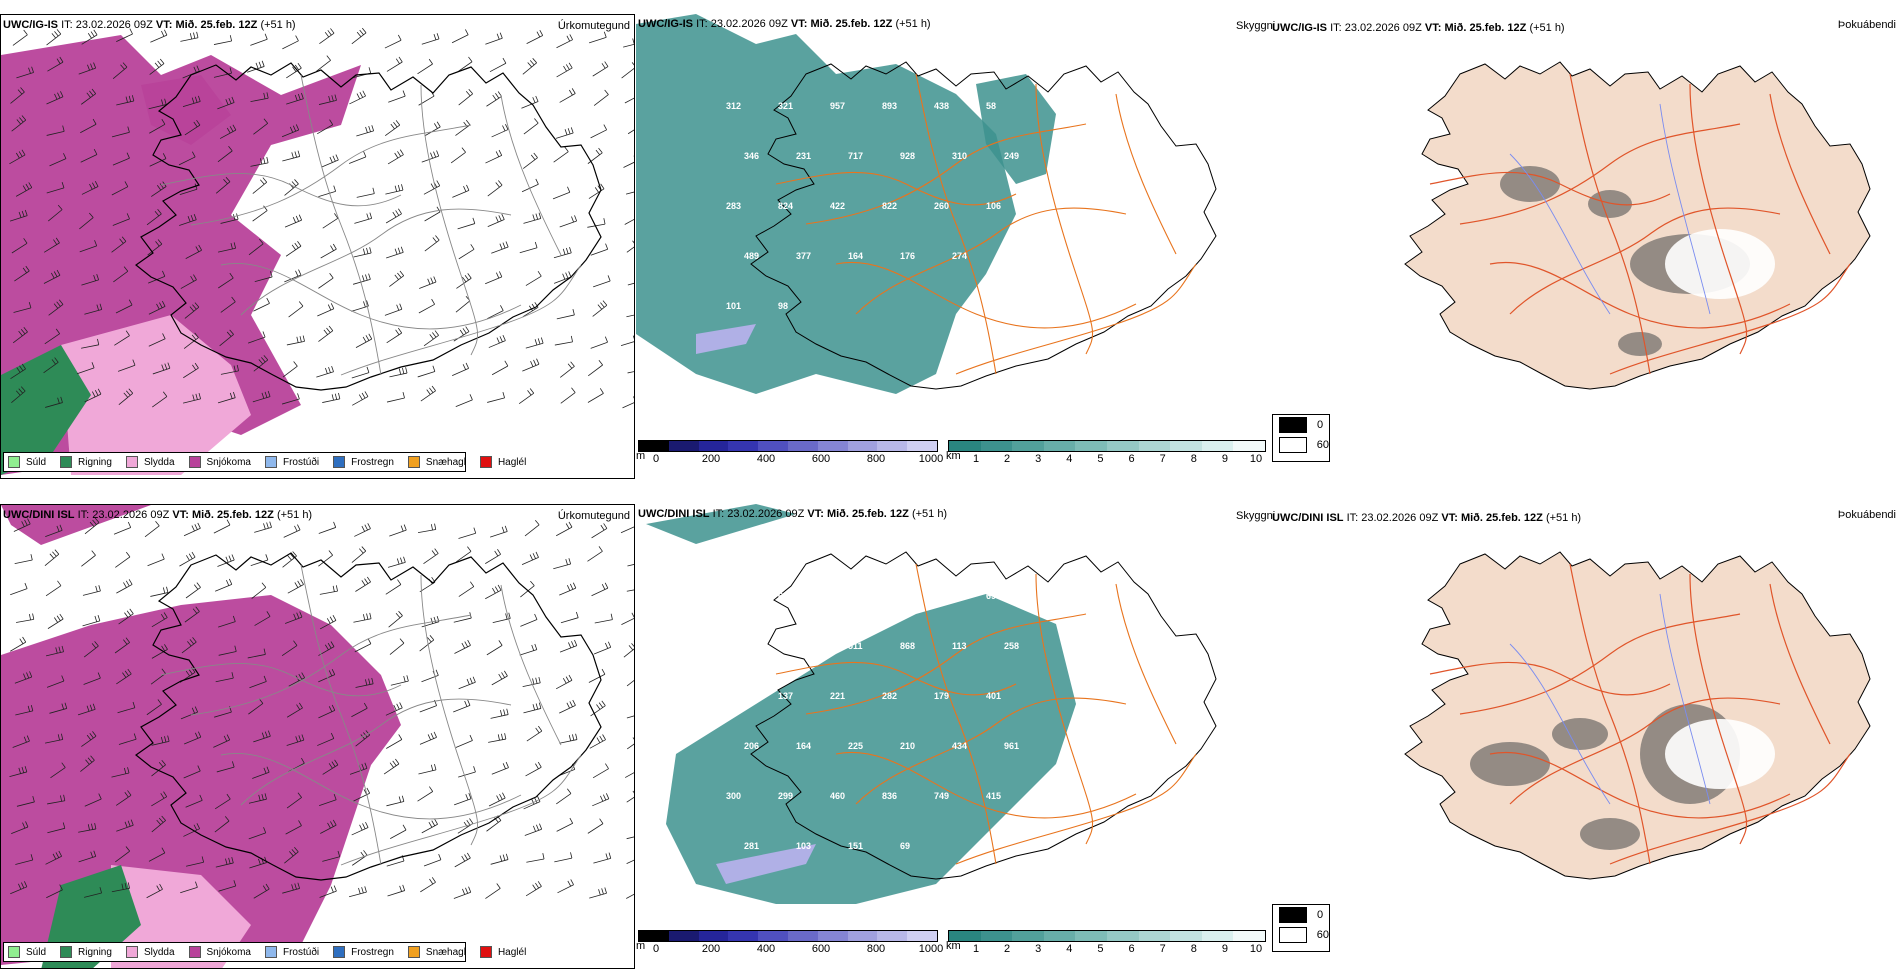 The height and width of the screenshot is (969, 1900). What do you see at coordinates (959, 746) in the screenshot?
I see `ceiling-value: 434` at bounding box center [959, 746].